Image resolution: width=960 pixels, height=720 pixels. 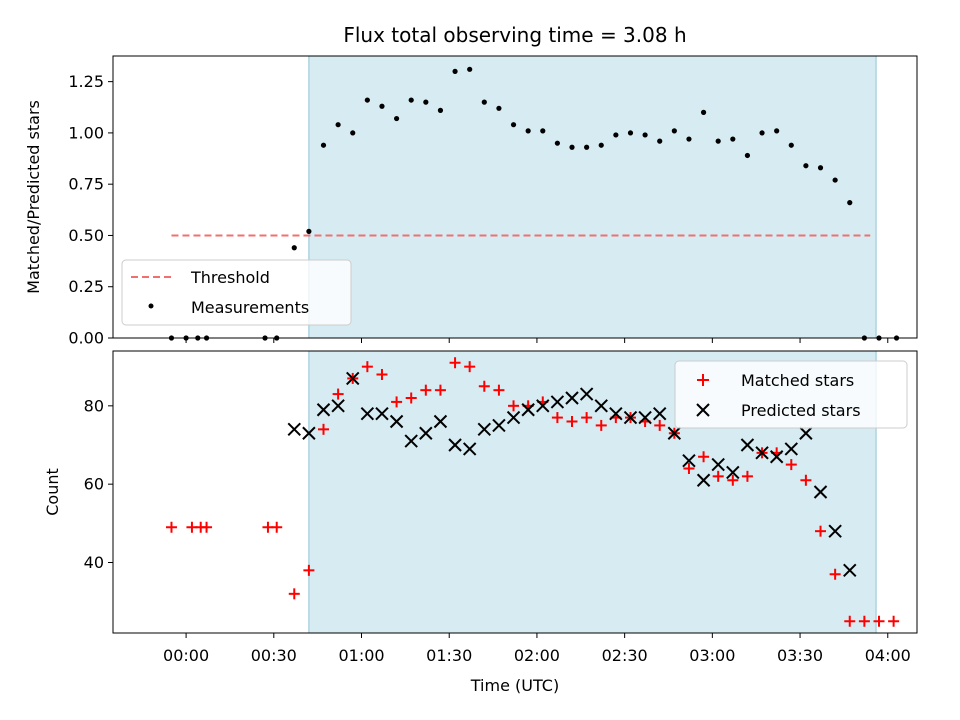 I want to click on measurements-legend-swatch, so click(x=151, y=306).